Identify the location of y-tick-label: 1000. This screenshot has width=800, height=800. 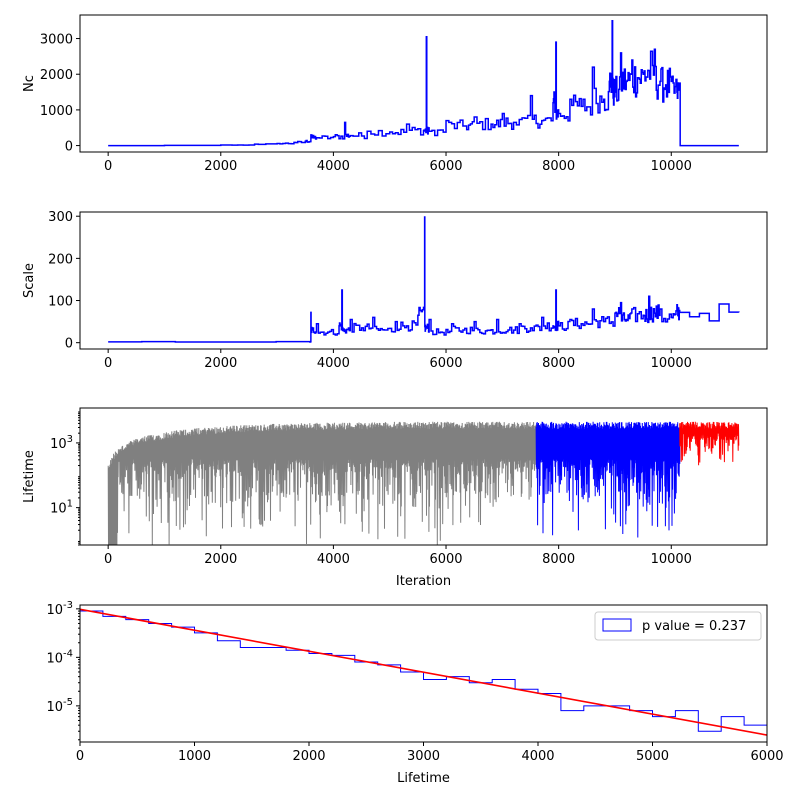
(56, 111).